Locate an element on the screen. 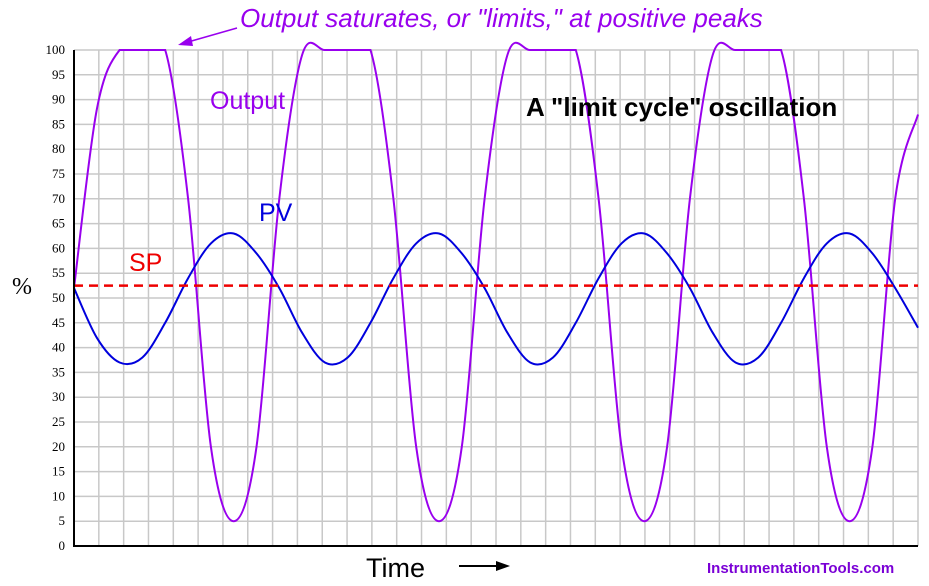  y-tick-label: 45 is located at coordinates (58, 322).